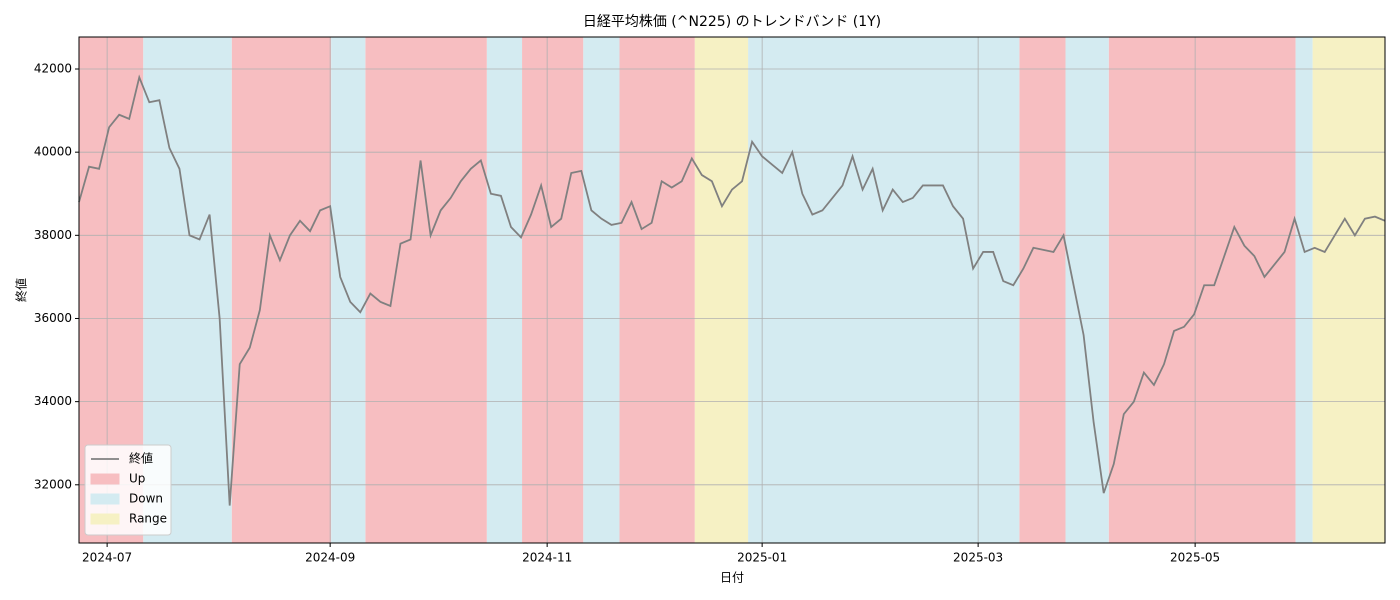 The height and width of the screenshot is (600, 1400). Describe the element at coordinates (547, 558) in the screenshot. I see `x-tick-label: 2024-11` at that location.